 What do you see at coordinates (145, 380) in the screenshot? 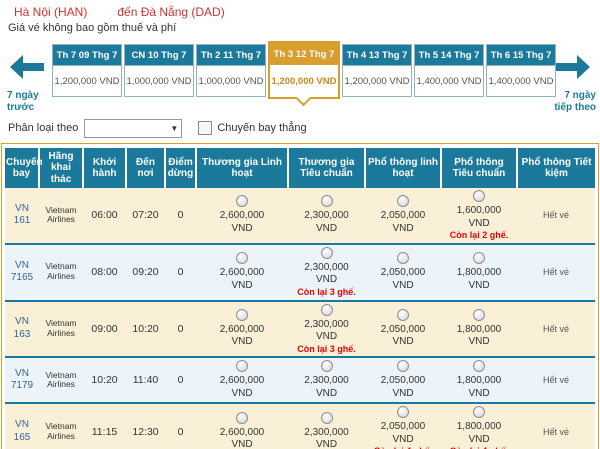
I see `arrival-time: 11:40` at bounding box center [145, 380].